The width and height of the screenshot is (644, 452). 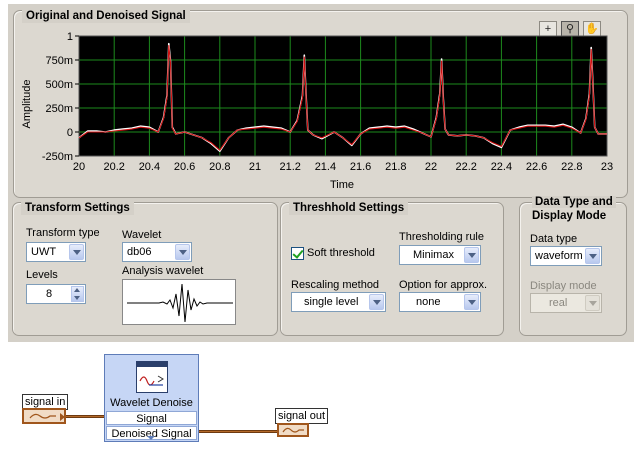 I want to click on x-tick-label: 21, so click(x=255, y=167).